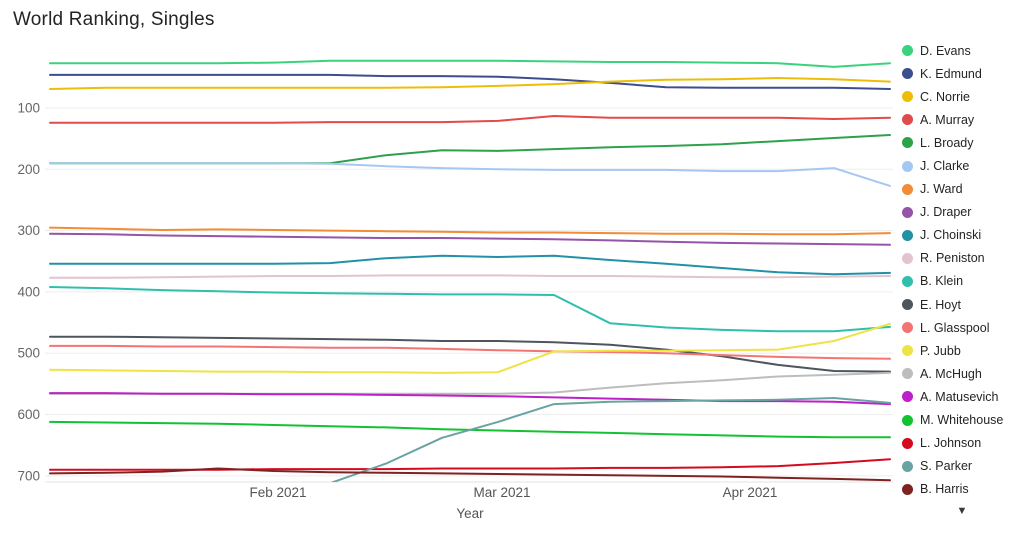 This screenshot has width=1024, height=535. Describe the element at coordinates (28, 414) in the screenshot. I see `y-tick-label: 600` at that location.